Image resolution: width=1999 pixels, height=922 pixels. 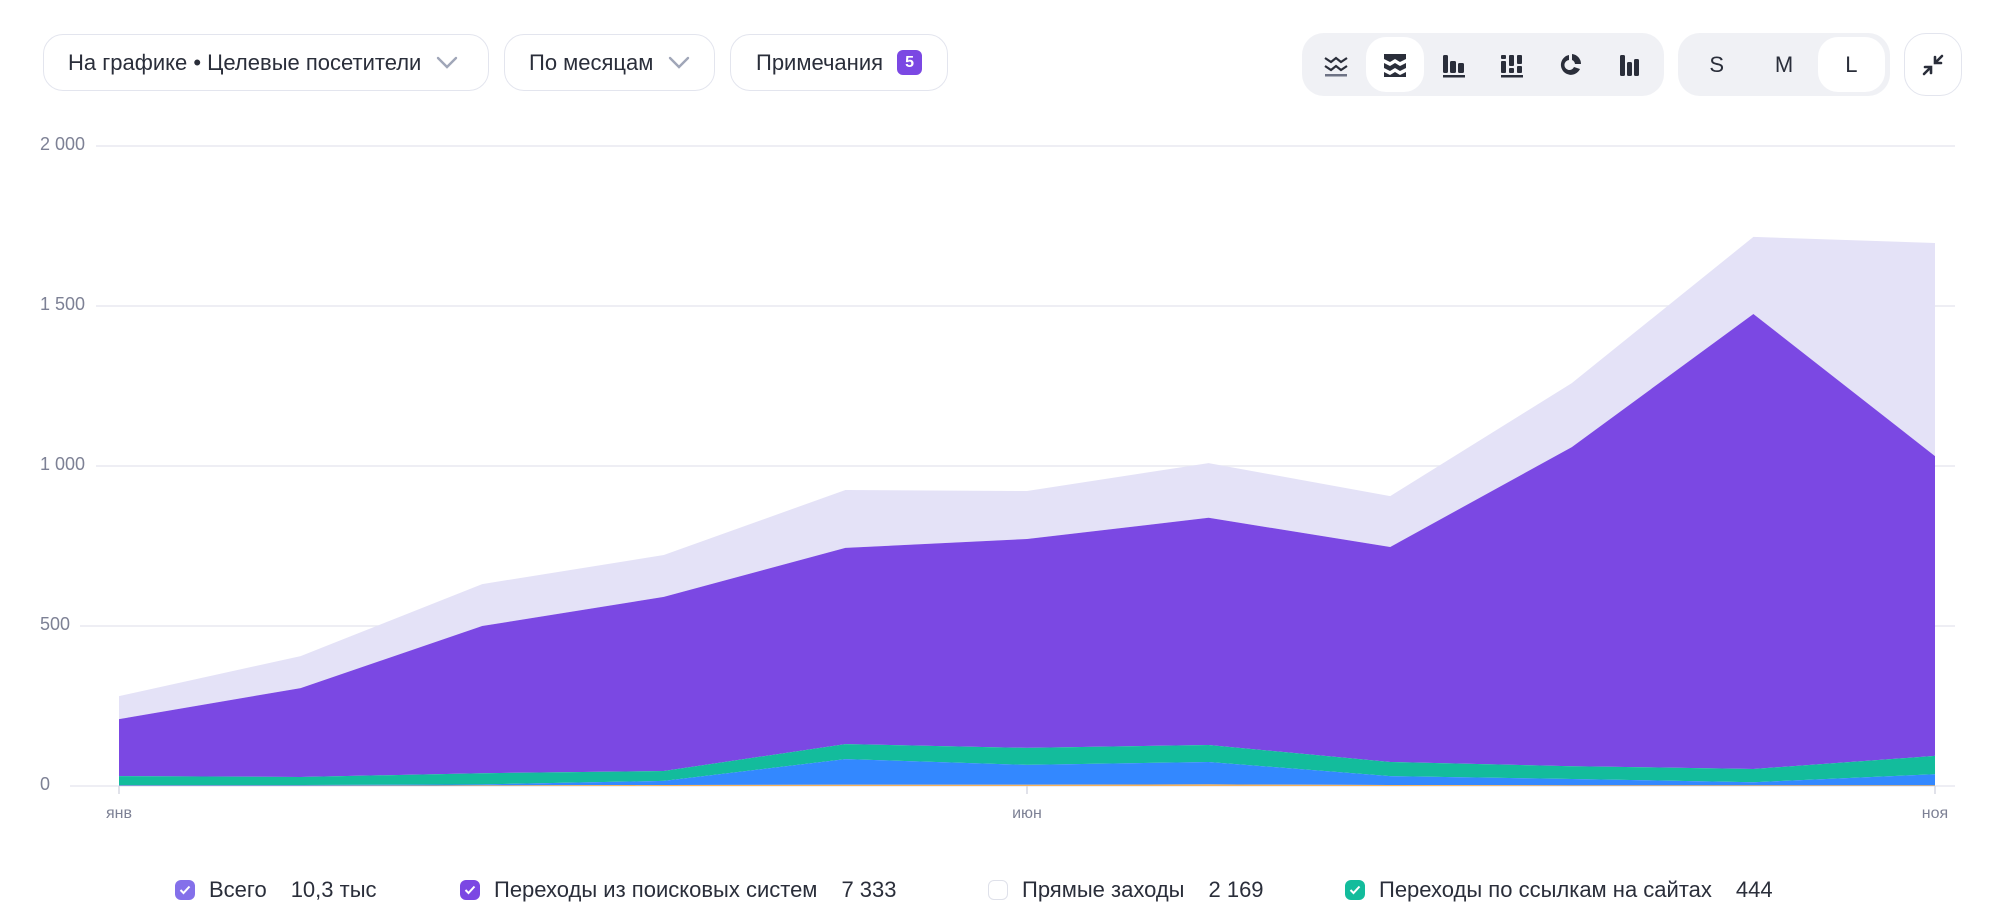 I want to click on legend-value: 7 333, so click(x=869, y=889).